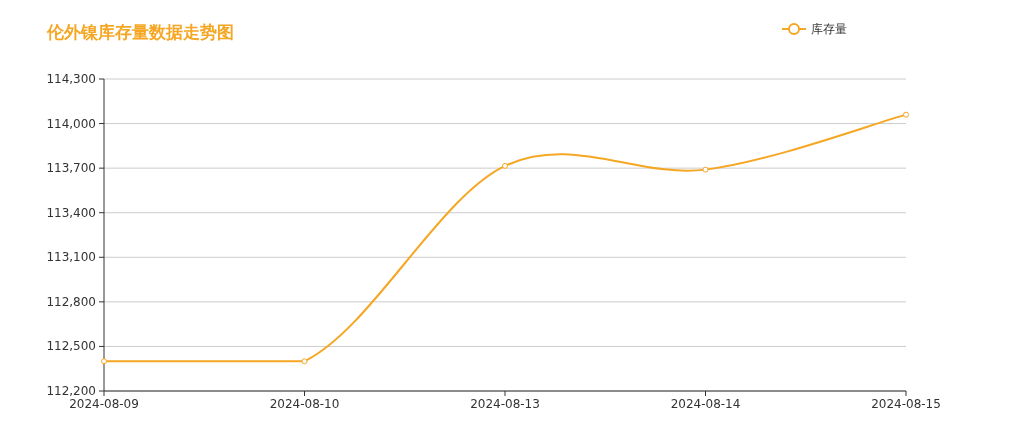 This screenshot has width=1023, height=445. I want to click on y-tick-label: 113,100, so click(71, 257).